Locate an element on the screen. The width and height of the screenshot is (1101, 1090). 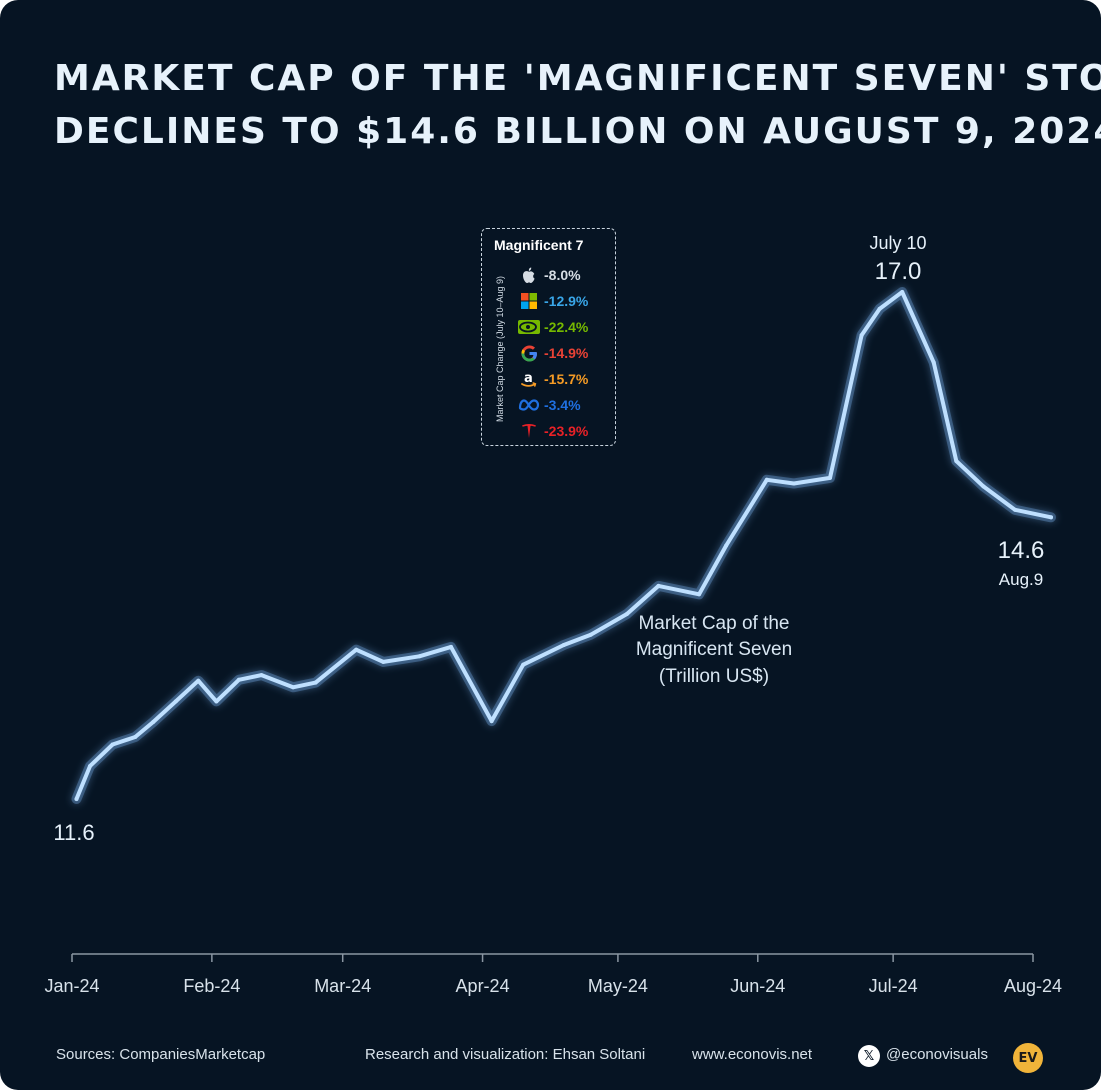
legend-value-nvidia: -22.4% is located at coordinates (566, 327).